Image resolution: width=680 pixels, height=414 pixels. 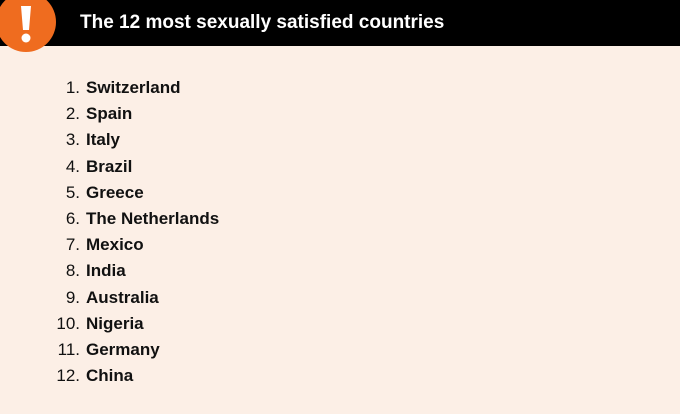 What do you see at coordinates (72, 87) in the screenshot?
I see `item-number: 1.` at bounding box center [72, 87].